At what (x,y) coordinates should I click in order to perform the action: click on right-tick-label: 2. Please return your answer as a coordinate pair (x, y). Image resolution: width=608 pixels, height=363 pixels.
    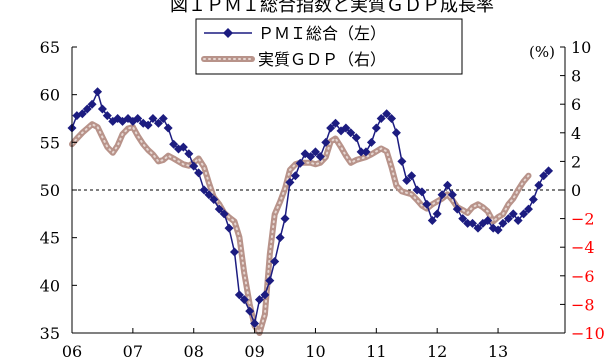
    Looking at the image, I should click on (576, 161).